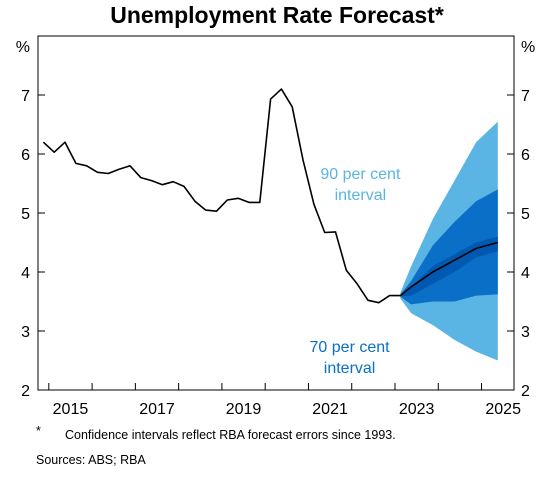 The image size is (554, 486). What do you see at coordinates (25, 96) in the screenshot?
I see `y-tick-label-left-7: 7` at bounding box center [25, 96].